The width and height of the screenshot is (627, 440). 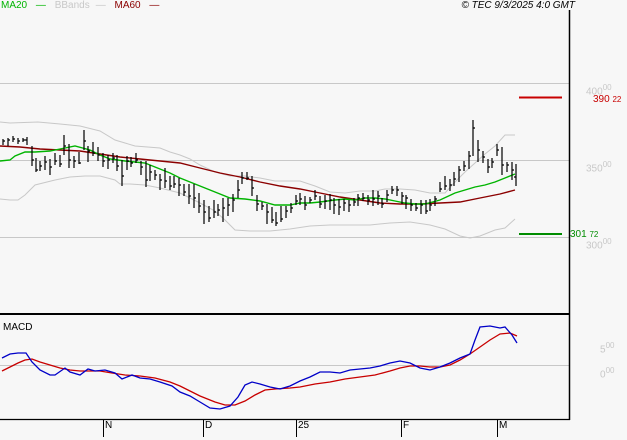 What do you see at coordinates (584, 234) in the screenshot?
I see `support-label: 301 72` at bounding box center [584, 234].